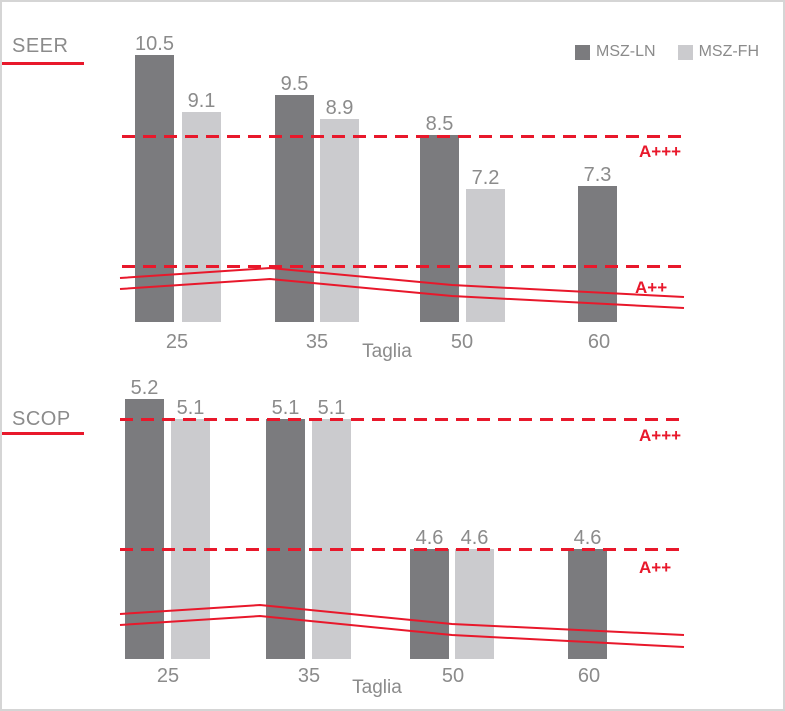 The width and height of the screenshot is (785, 711). What do you see at coordinates (201, 101) in the screenshot?
I see `bar-value-label: 9.1` at bounding box center [201, 101].